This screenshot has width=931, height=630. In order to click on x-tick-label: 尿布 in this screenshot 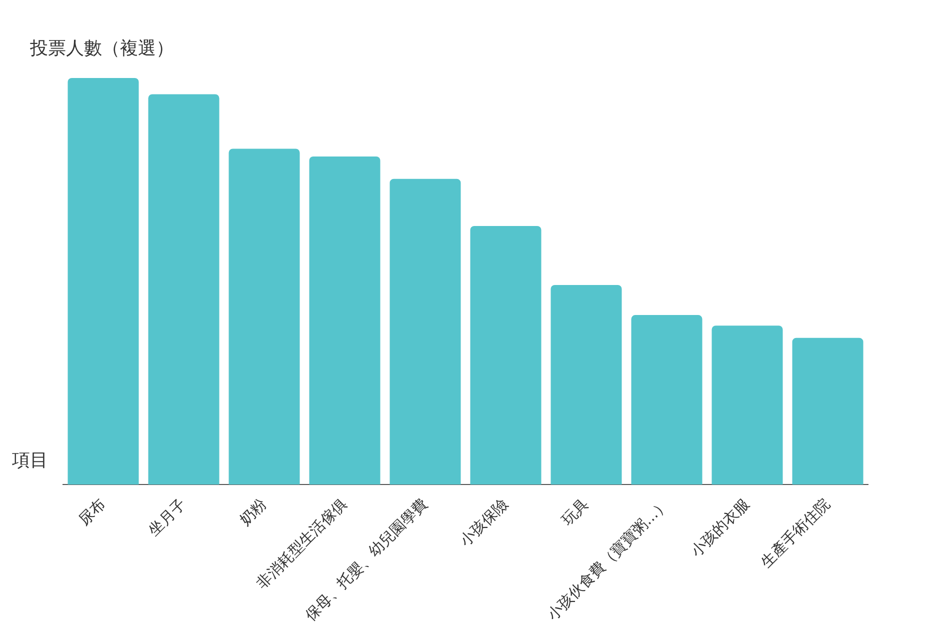, I will do `click(91, 511)`.